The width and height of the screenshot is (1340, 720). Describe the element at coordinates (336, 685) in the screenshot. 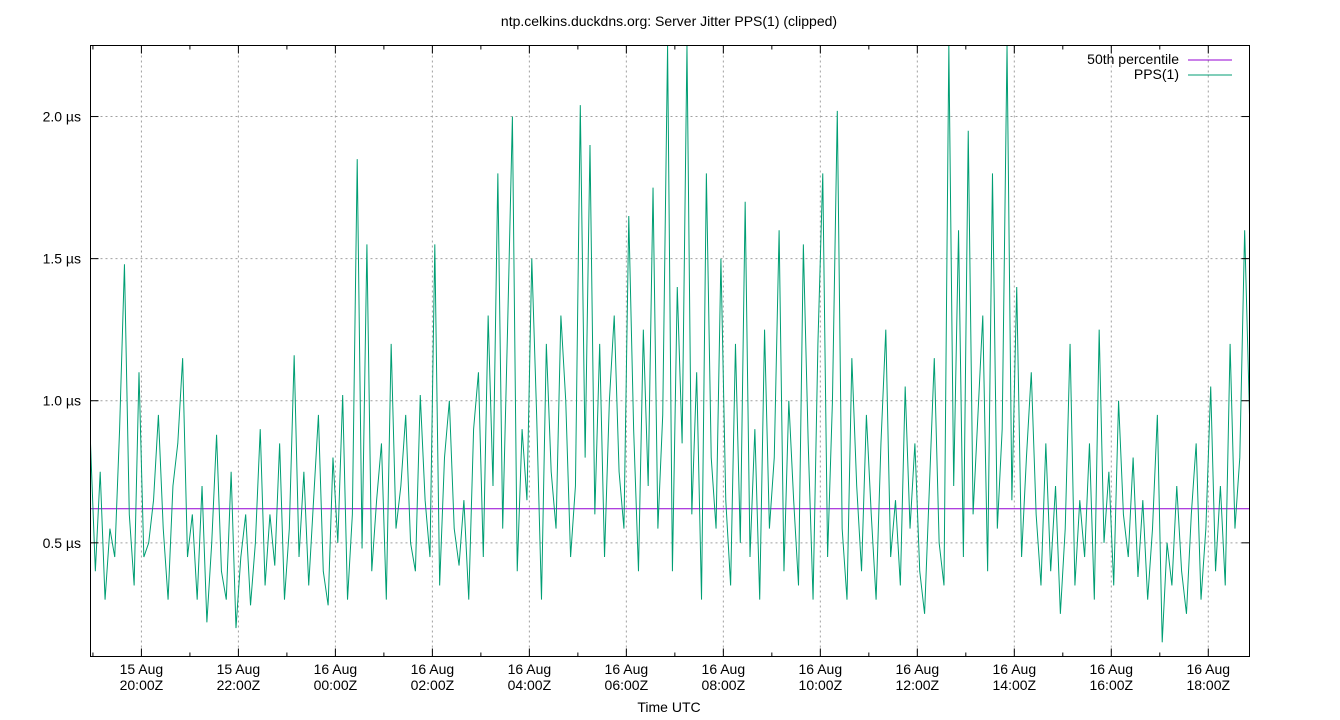

I see `x-tick-label-time: 00:00Z` at that location.